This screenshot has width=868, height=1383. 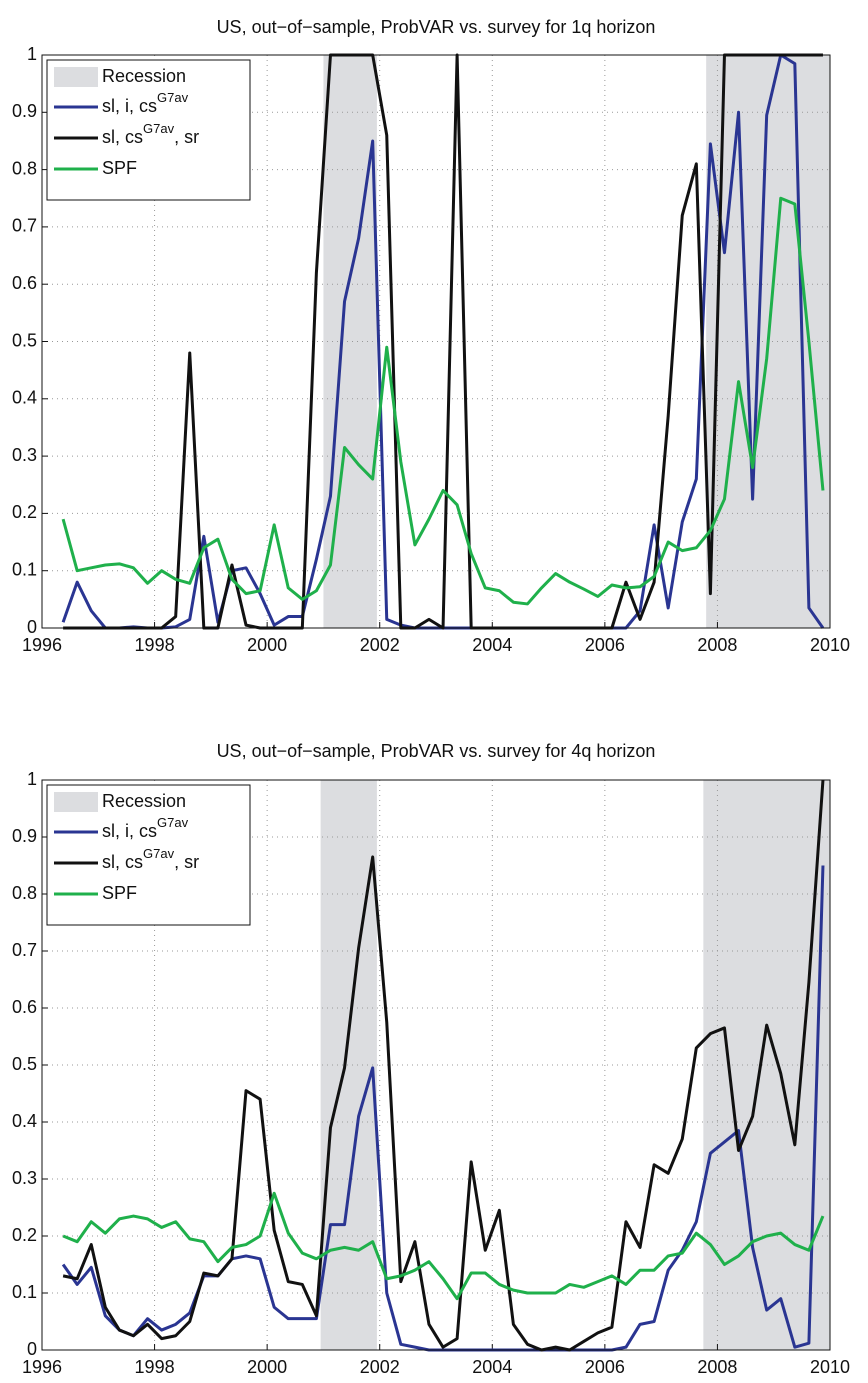 I want to click on series-line, so click(x=443, y=1246).